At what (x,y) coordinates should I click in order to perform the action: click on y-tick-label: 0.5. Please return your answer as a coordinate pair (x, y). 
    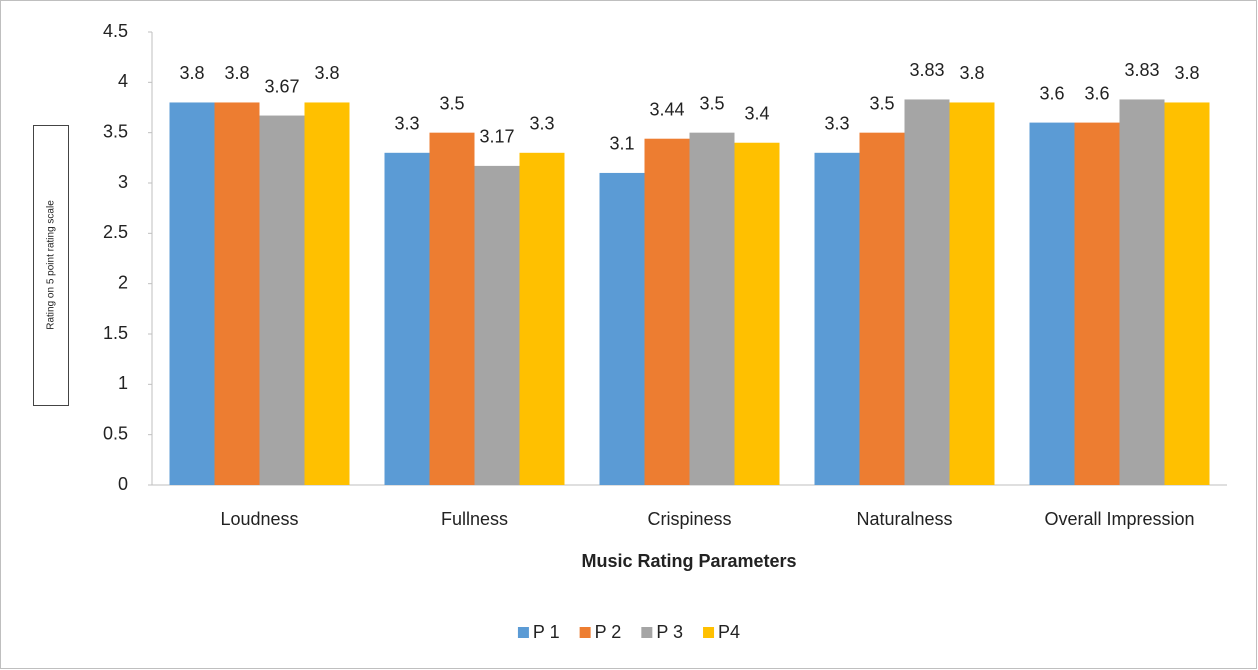
    Looking at the image, I should click on (115, 433).